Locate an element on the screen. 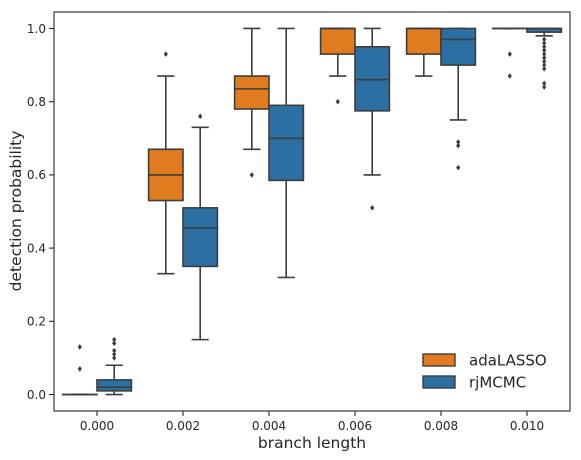 The width and height of the screenshot is (581, 460). box-adaLASSO-0.006 is located at coordinates (337, 66).